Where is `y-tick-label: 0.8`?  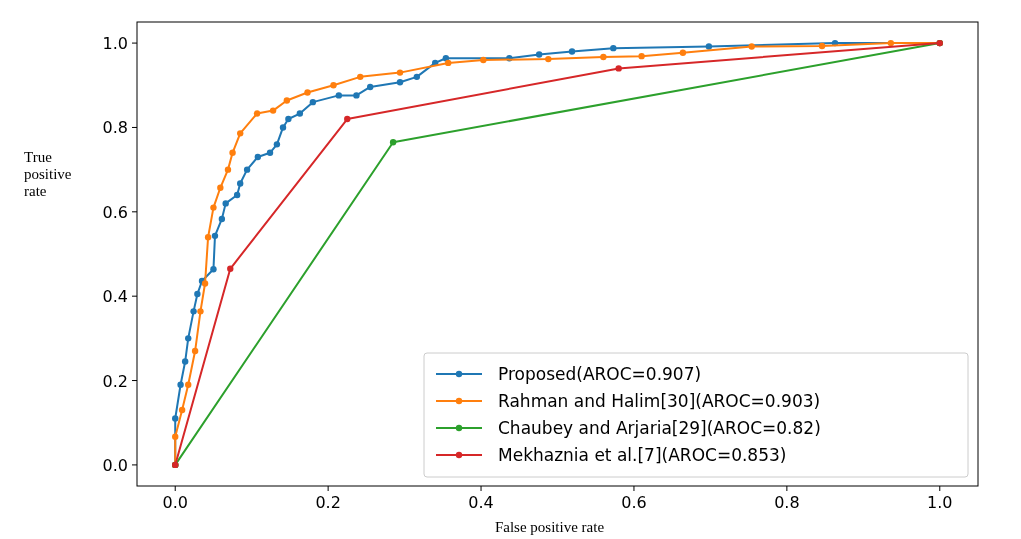
y-tick-label: 0.8 is located at coordinates (115, 128).